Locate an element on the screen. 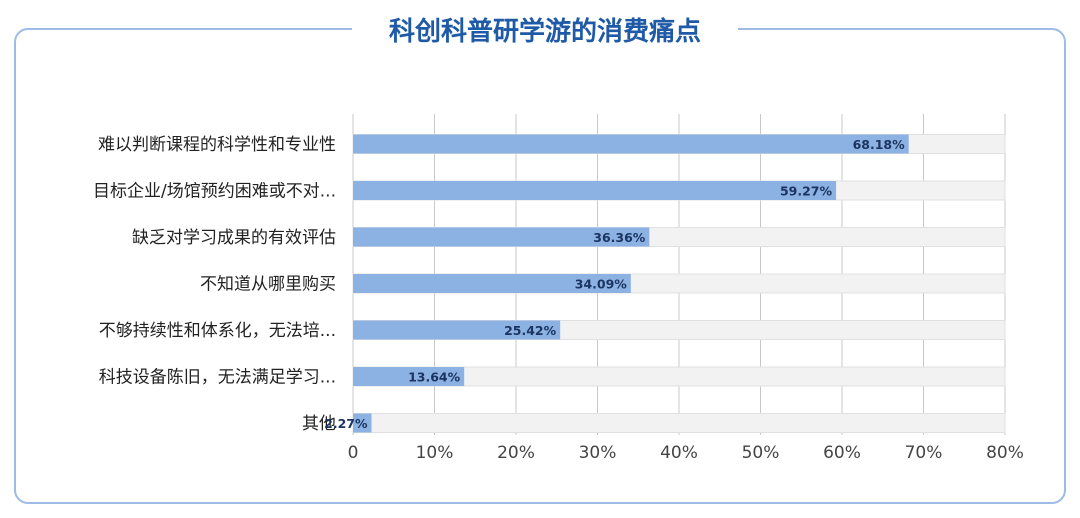 Image resolution: width=1080 pixels, height=518 pixels. x-tick-label: 10% is located at coordinates (435, 453).